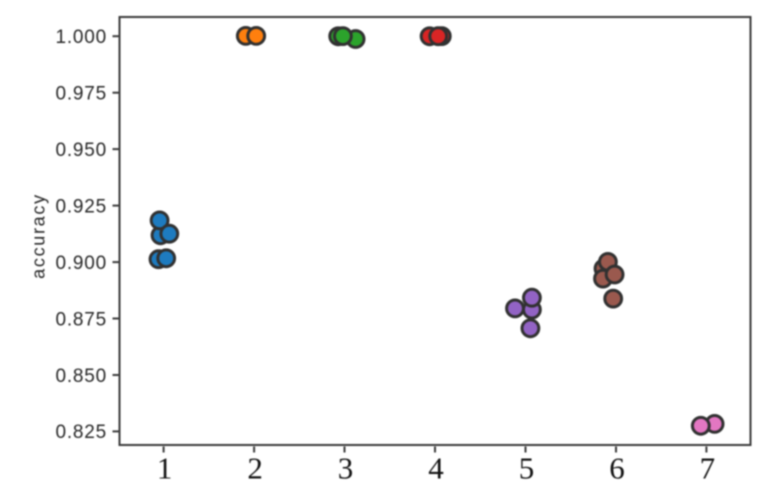 The image size is (783, 486). What do you see at coordinates (708, 468) in the screenshot?
I see `svg-text: 7` at bounding box center [708, 468].